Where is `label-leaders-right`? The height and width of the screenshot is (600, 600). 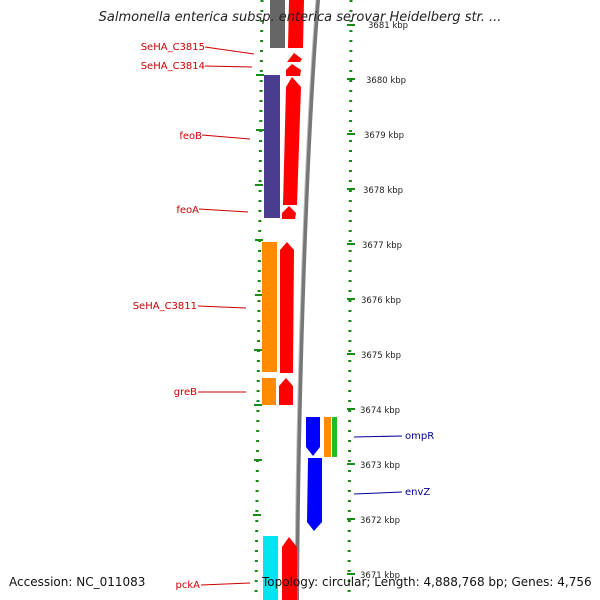
label-leaders-right is located at coordinates (378, 465).